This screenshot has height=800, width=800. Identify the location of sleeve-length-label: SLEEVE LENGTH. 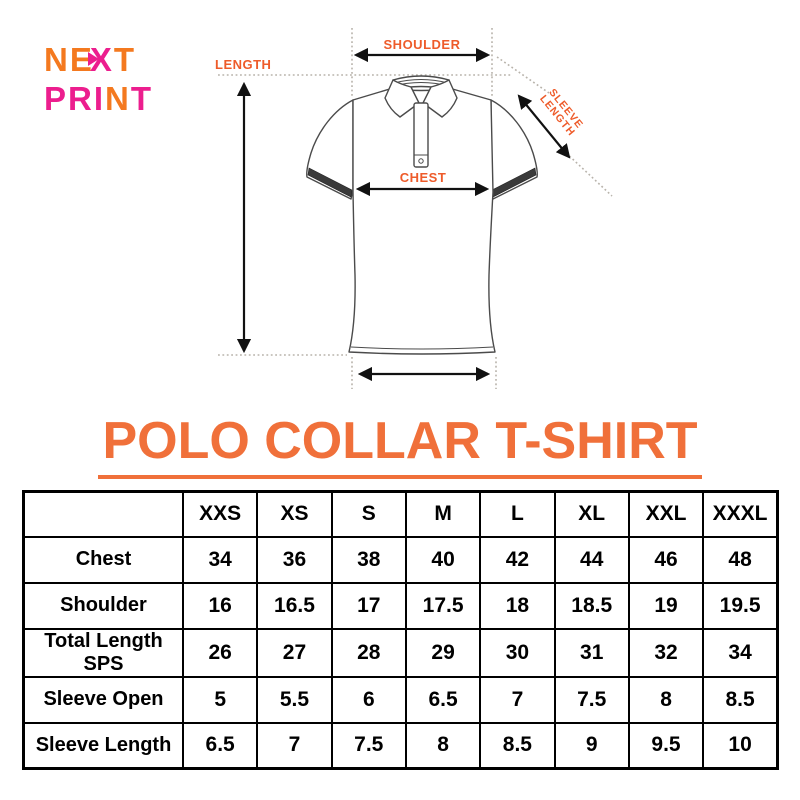
(561, 113).